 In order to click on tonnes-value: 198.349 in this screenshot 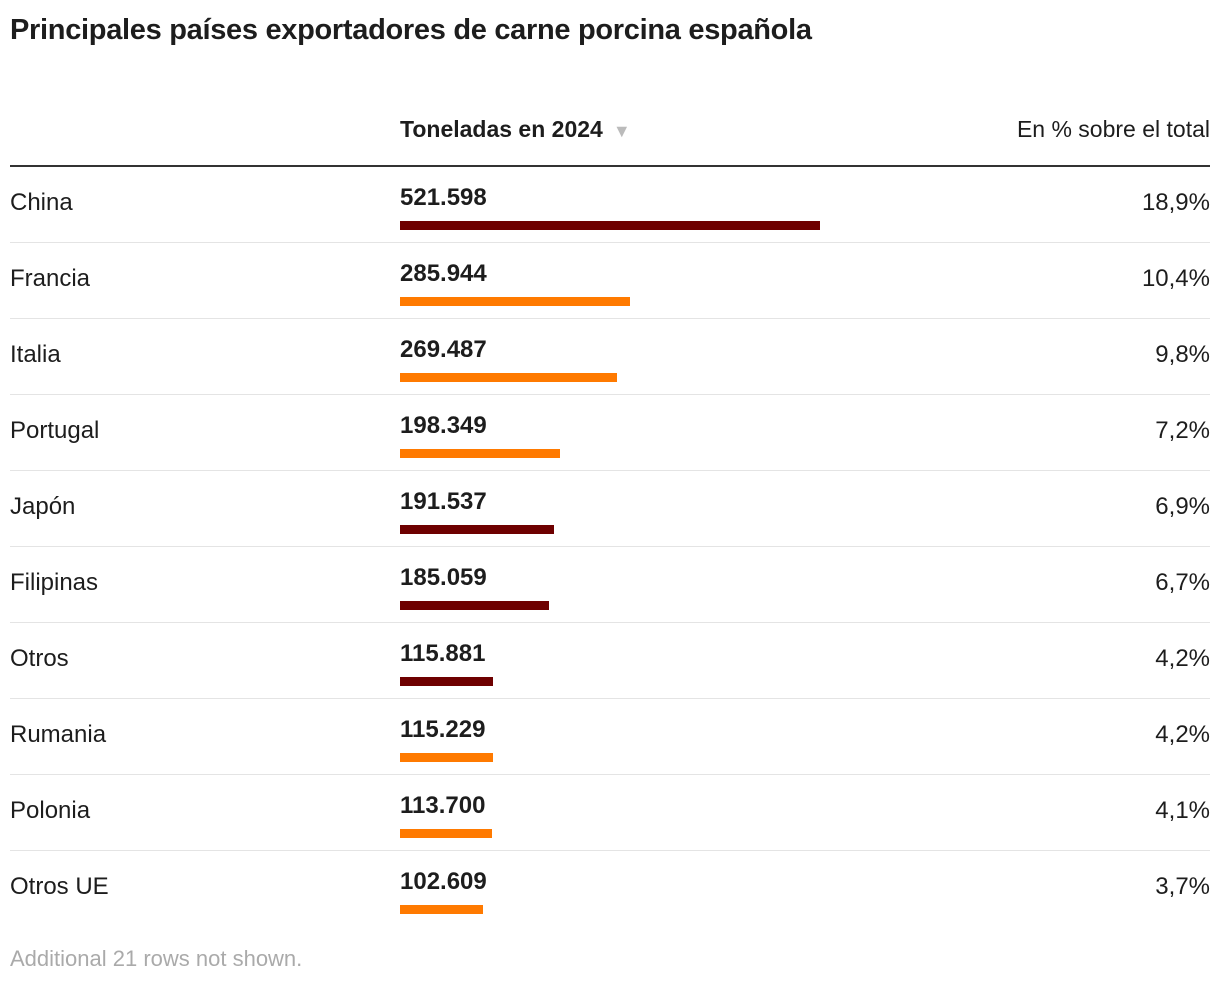, I will do `click(443, 425)`.